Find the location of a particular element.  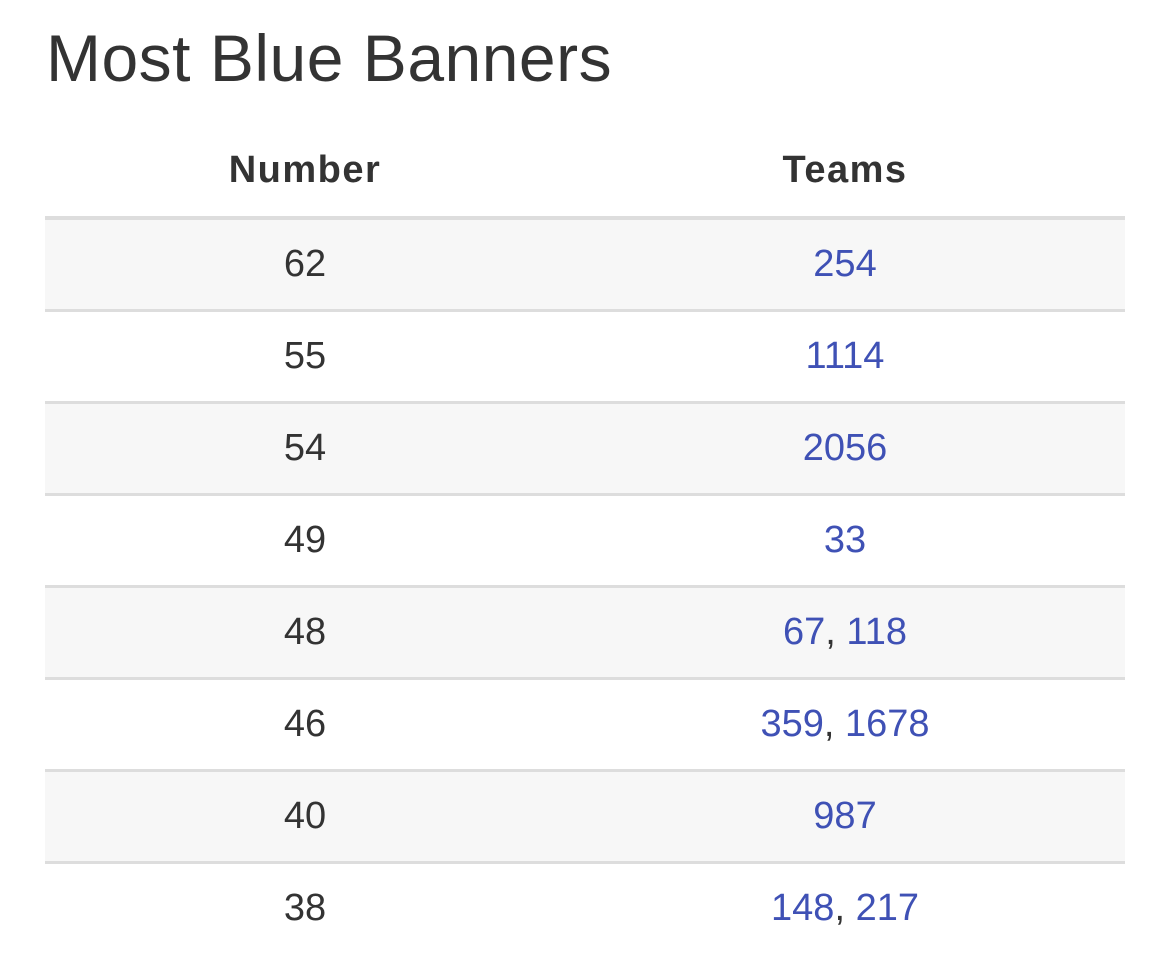

teams-cell: 987 is located at coordinates (845, 817).